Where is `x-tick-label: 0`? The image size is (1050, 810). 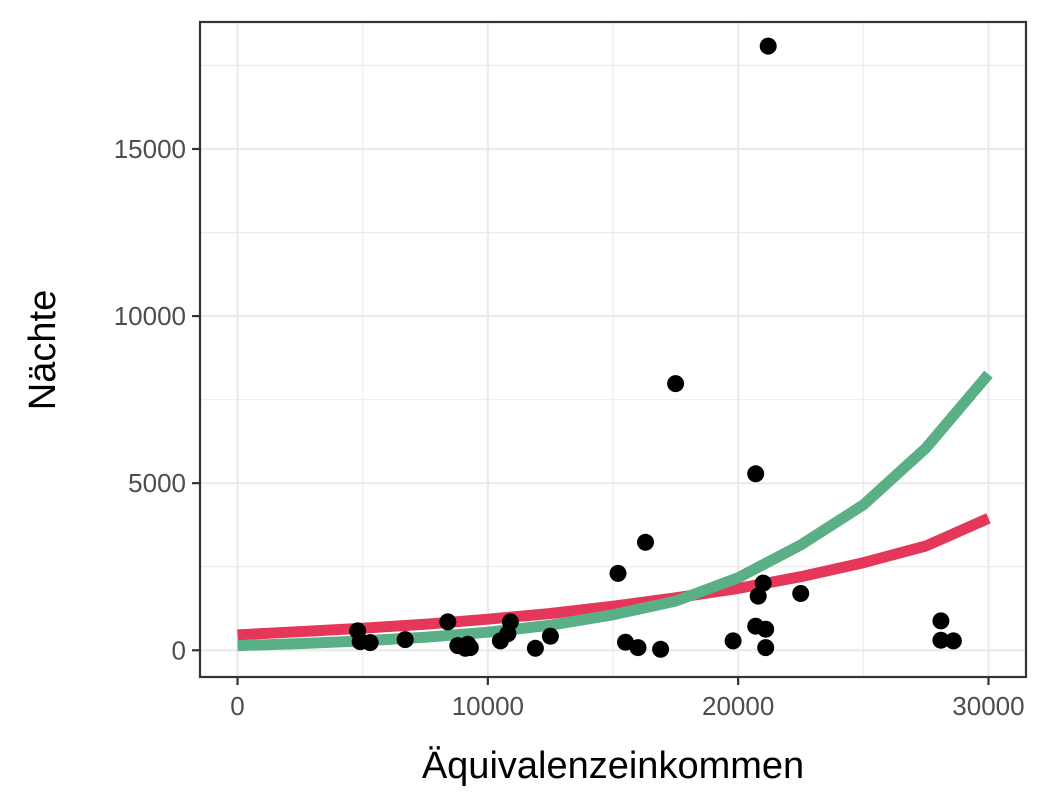
x-tick-label: 0 is located at coordinates (237, 706).